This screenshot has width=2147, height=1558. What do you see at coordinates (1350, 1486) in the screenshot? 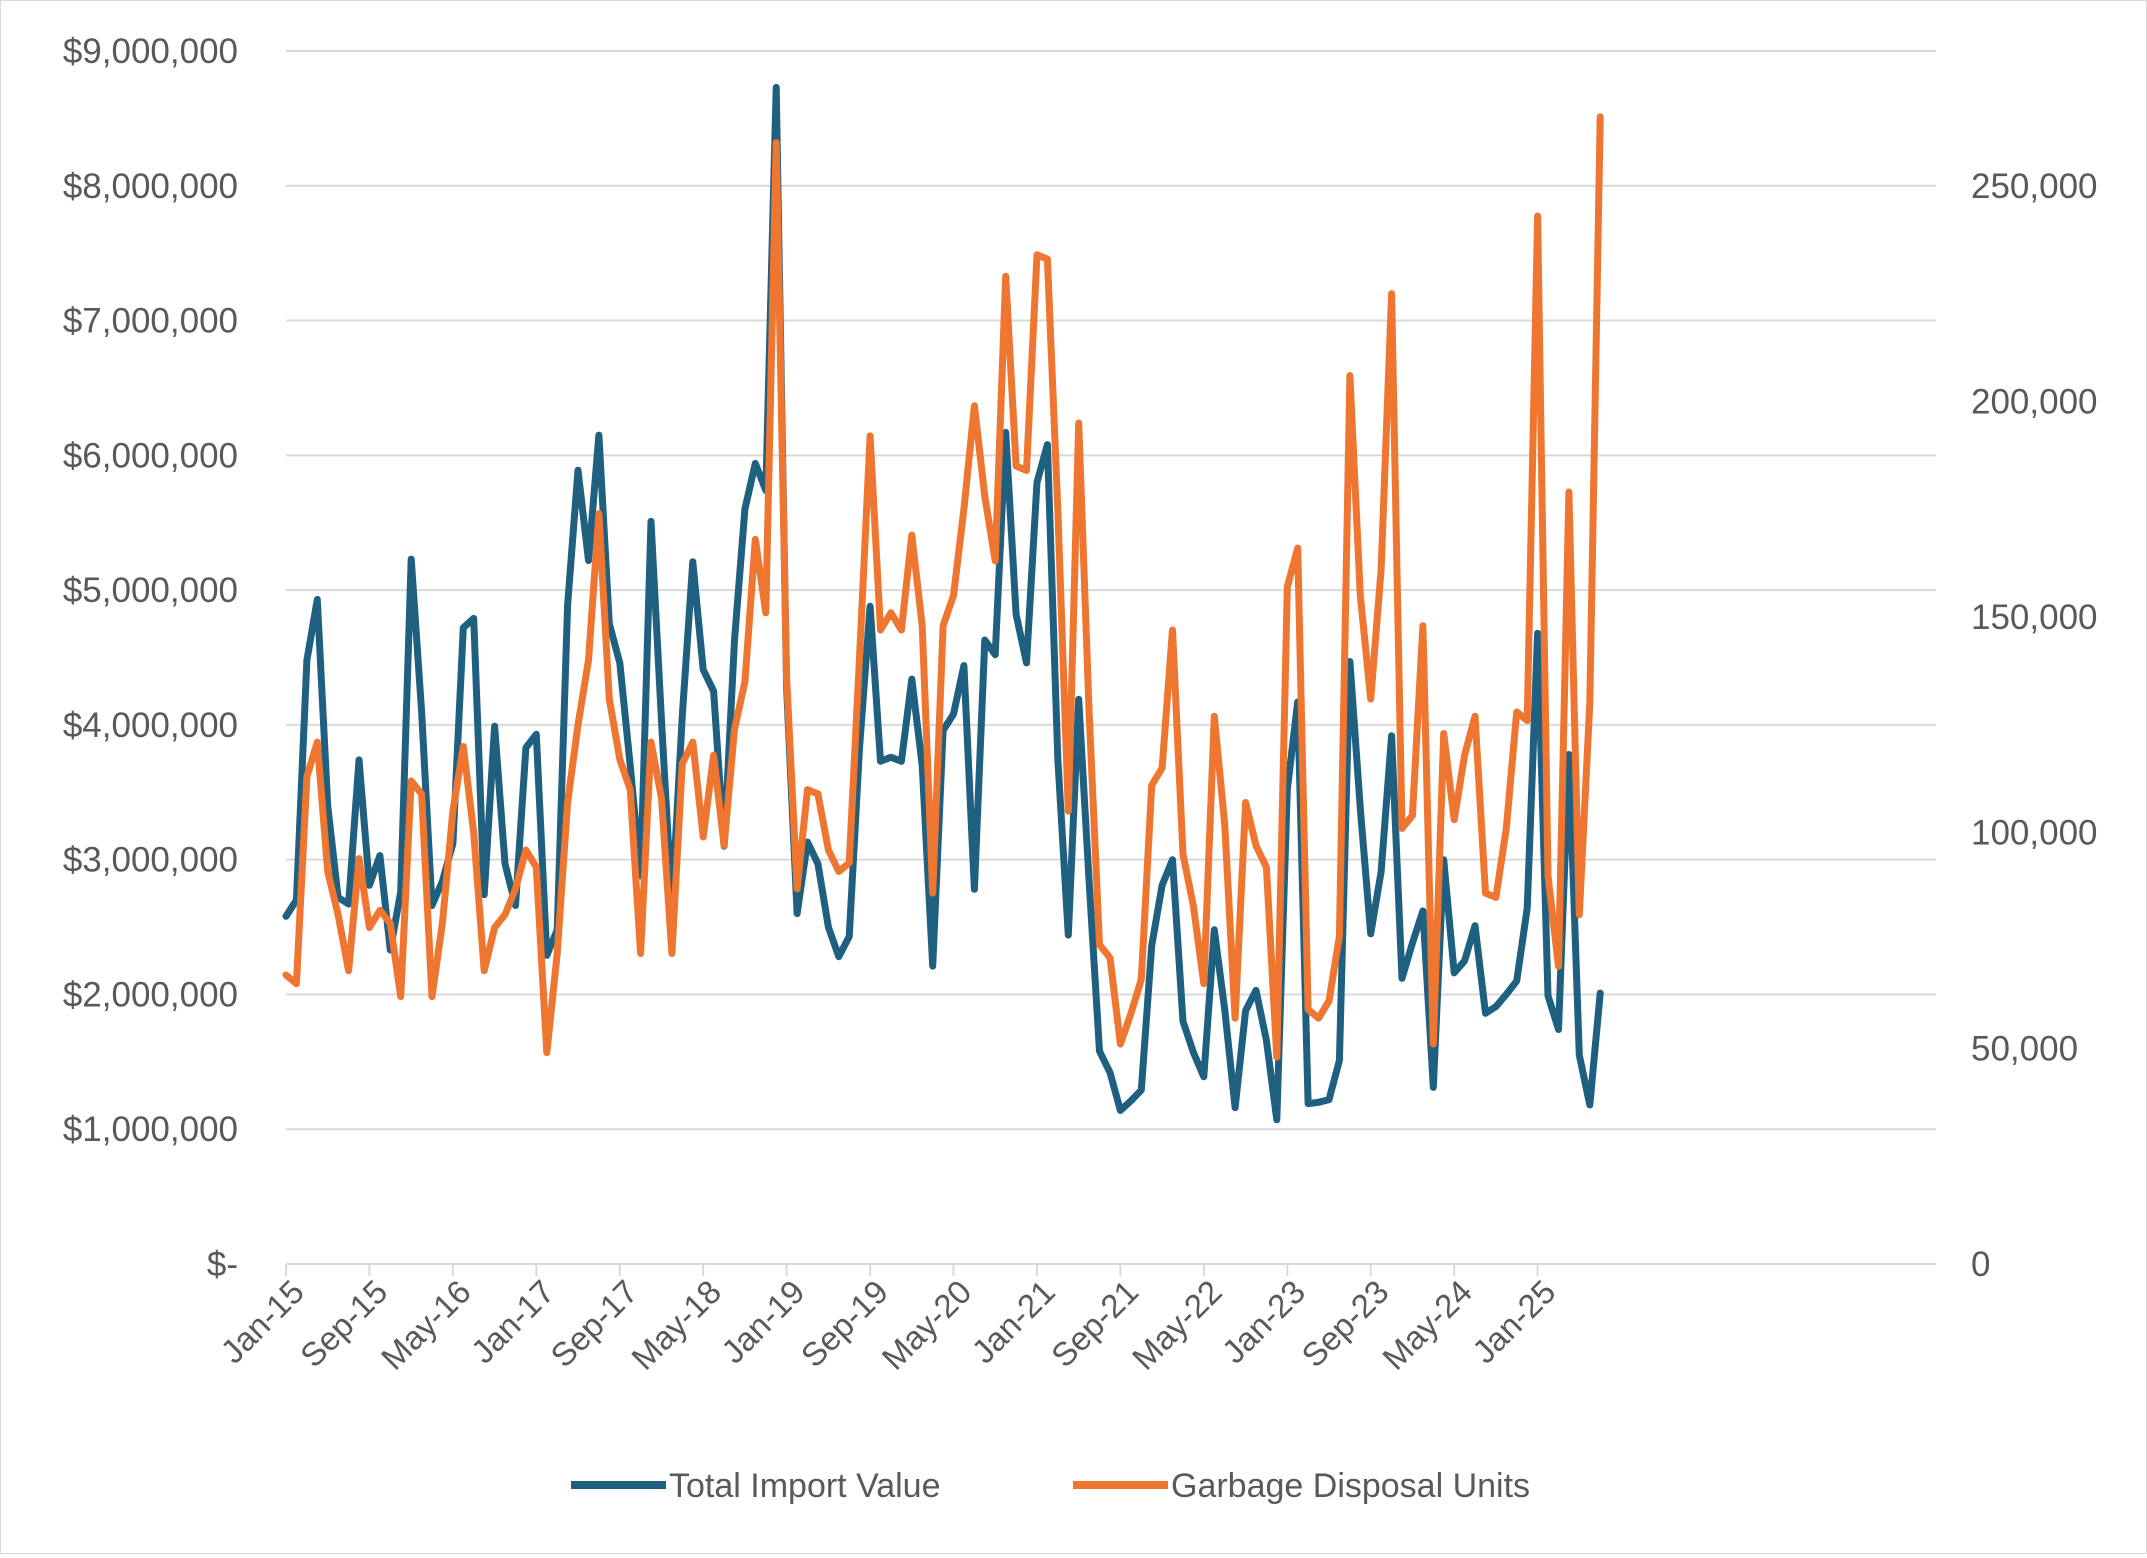
I see `legend-label-garbage-disposal-units: Garbage Disposal Units` at bounding box center [1350, 1486].